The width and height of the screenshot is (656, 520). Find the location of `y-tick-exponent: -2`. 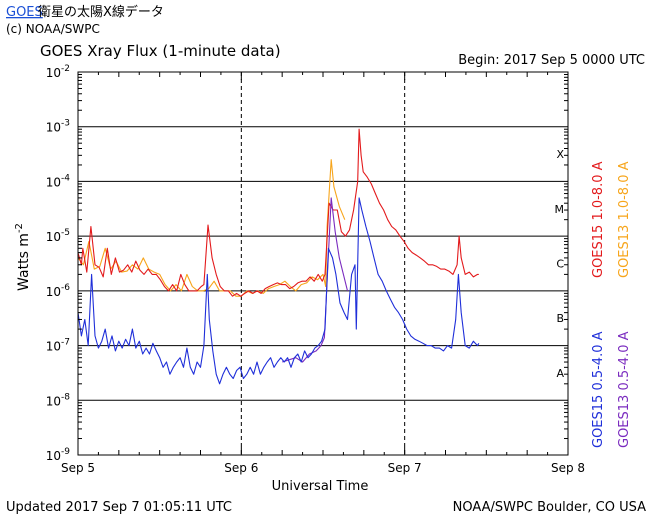

y-tick-exponent: -2 is located at coordinates (65, 69).